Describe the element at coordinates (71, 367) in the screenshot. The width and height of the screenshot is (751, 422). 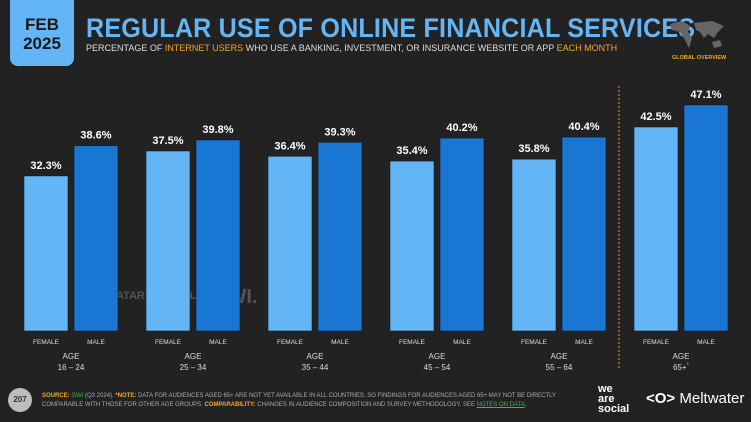
I see `age-range: 16 – 24` at that location.